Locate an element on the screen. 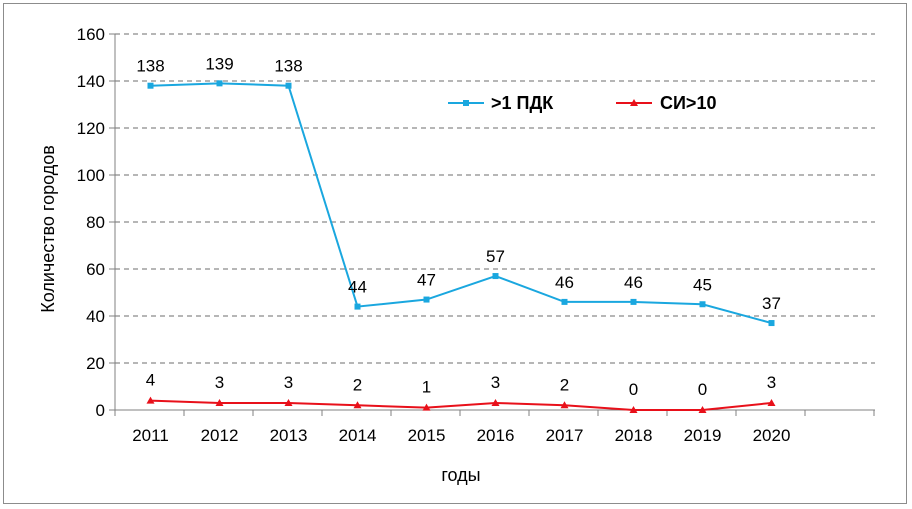 The height and width of the screenshot is (509, 912). data-label: 4 is located at coordinates (150, 380).